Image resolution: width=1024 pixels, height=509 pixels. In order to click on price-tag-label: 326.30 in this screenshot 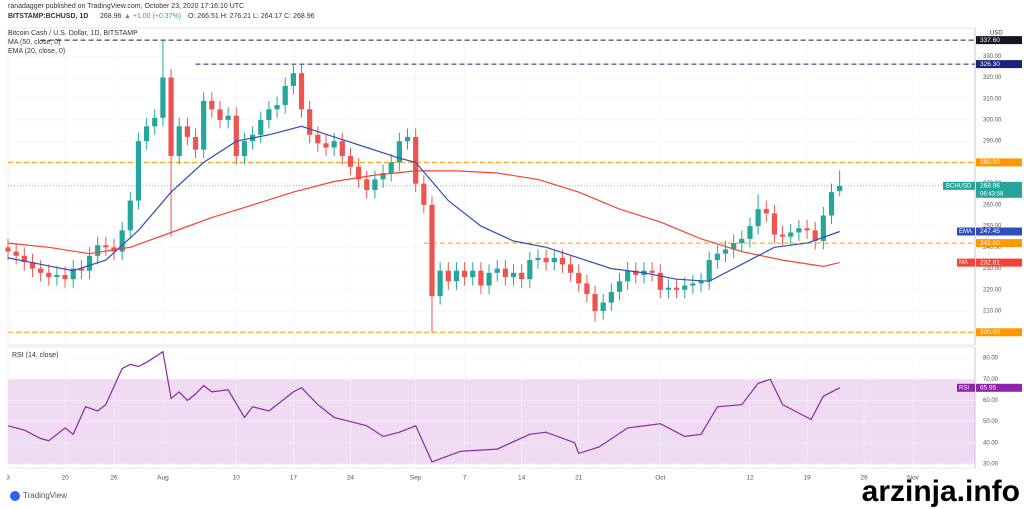, I will do `click(990, 64)`.